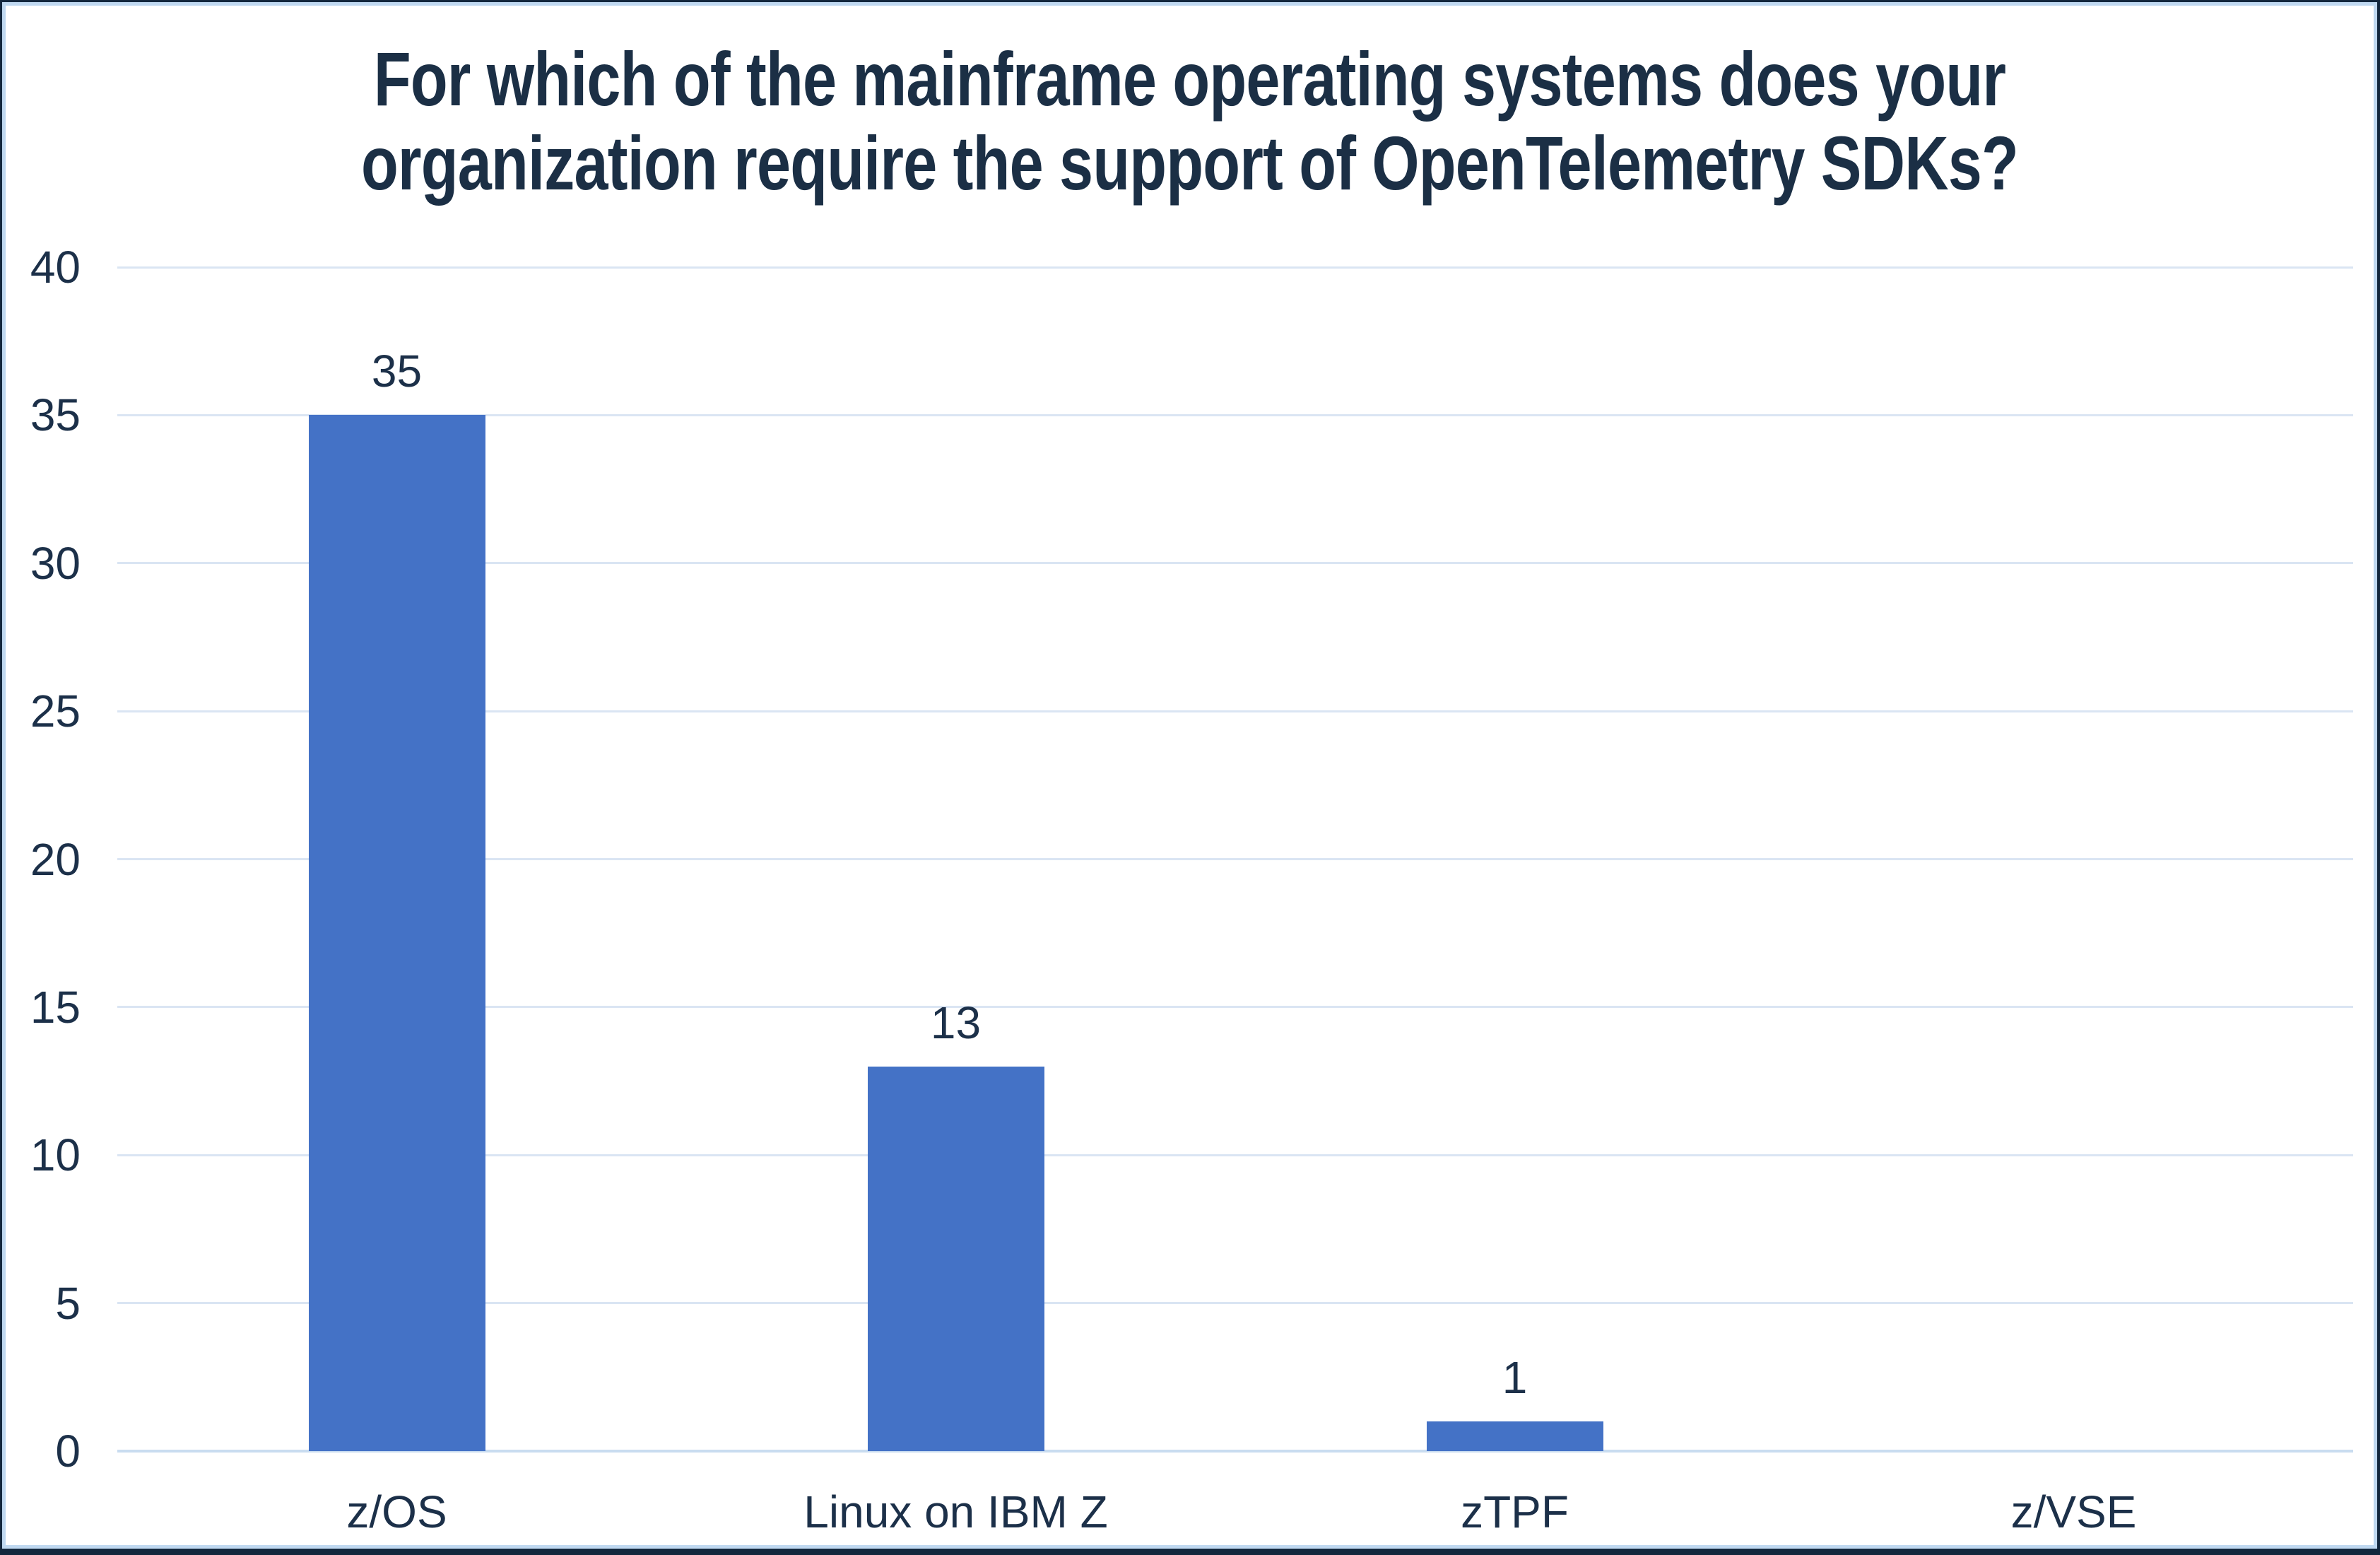 Image resolution: width=2380 pixels, height=1555 pixels. Describe the element at coordinates (56, 711) in the screenshot. I see `y-tick-label-25: 25` at that location.